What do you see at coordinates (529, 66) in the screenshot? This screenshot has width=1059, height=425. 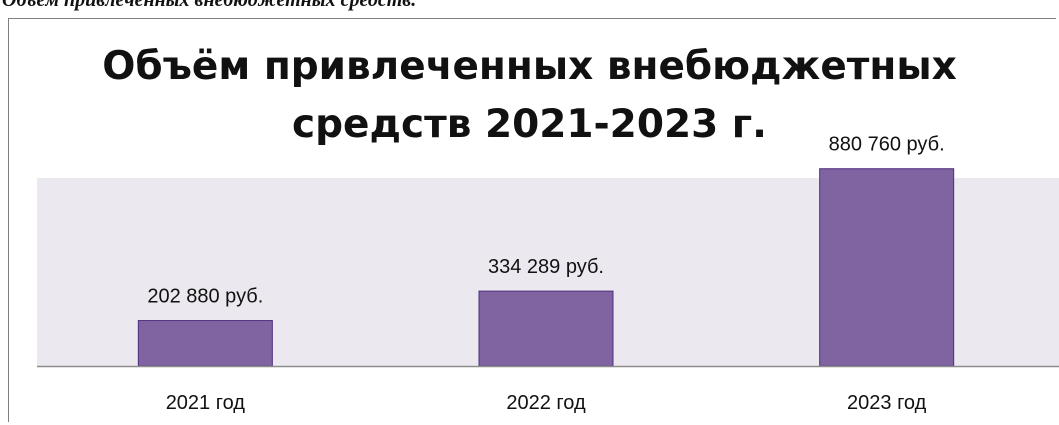 I see `chart-title-line-1: Объём привлеченных внебюджетных` at bounding box center [529, 66].